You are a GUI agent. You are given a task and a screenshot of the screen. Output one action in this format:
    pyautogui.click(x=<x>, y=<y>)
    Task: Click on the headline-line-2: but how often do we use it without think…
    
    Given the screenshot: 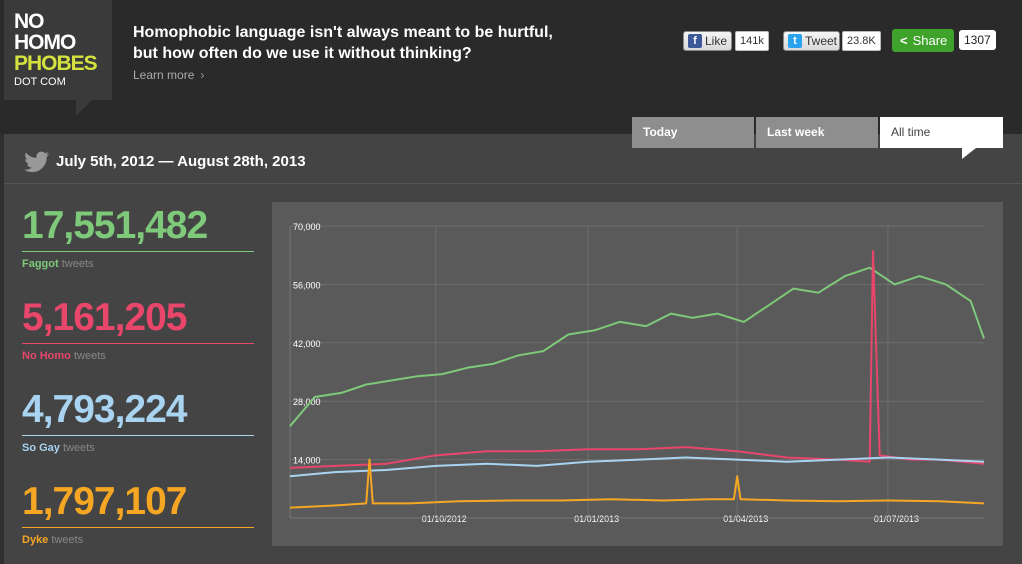 What is the action you would take?
    pyautogui.click(x=302, y=53)
    